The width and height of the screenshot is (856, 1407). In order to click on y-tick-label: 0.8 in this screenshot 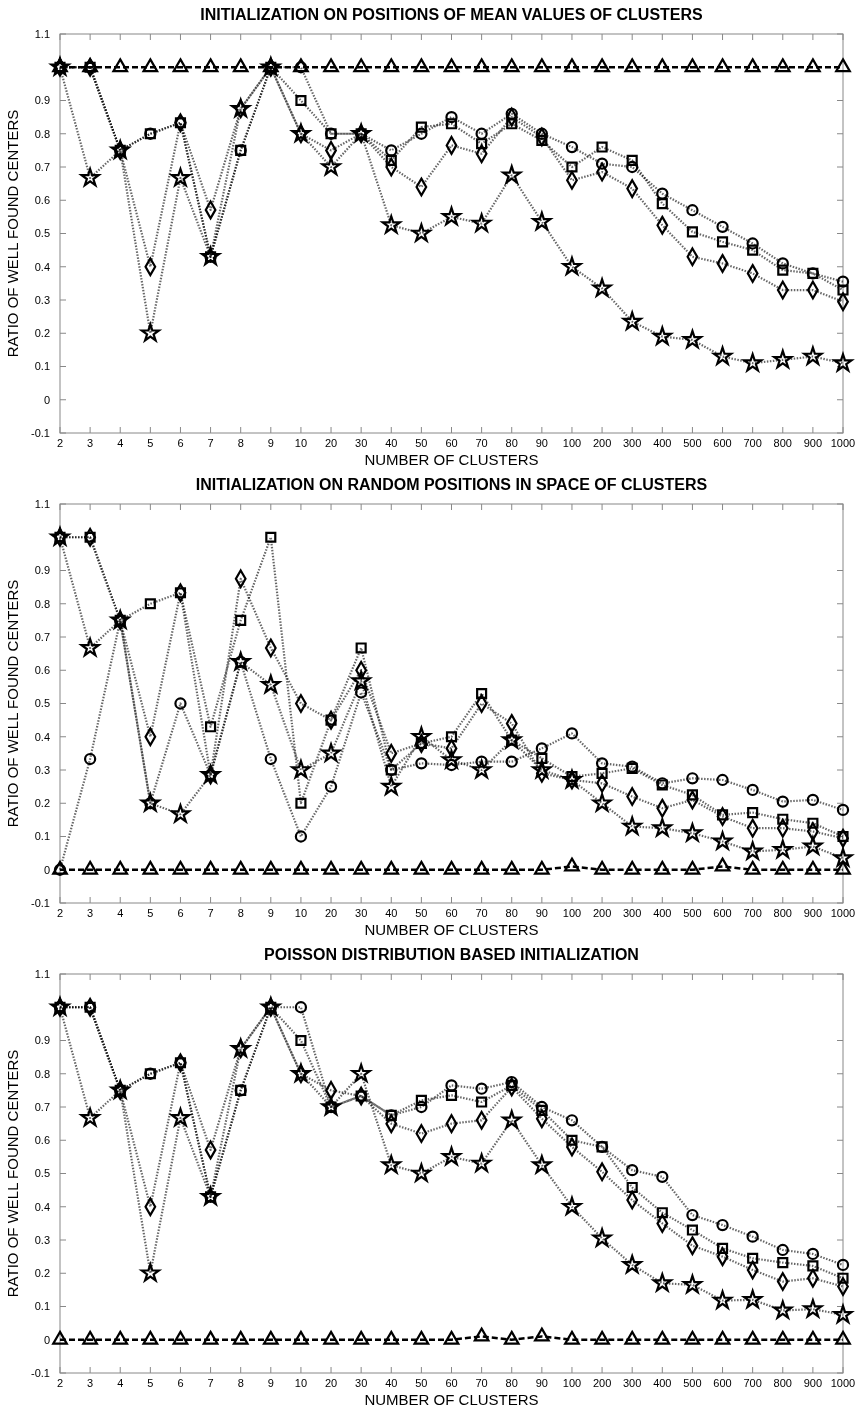, I will do `click(42, 603)`.